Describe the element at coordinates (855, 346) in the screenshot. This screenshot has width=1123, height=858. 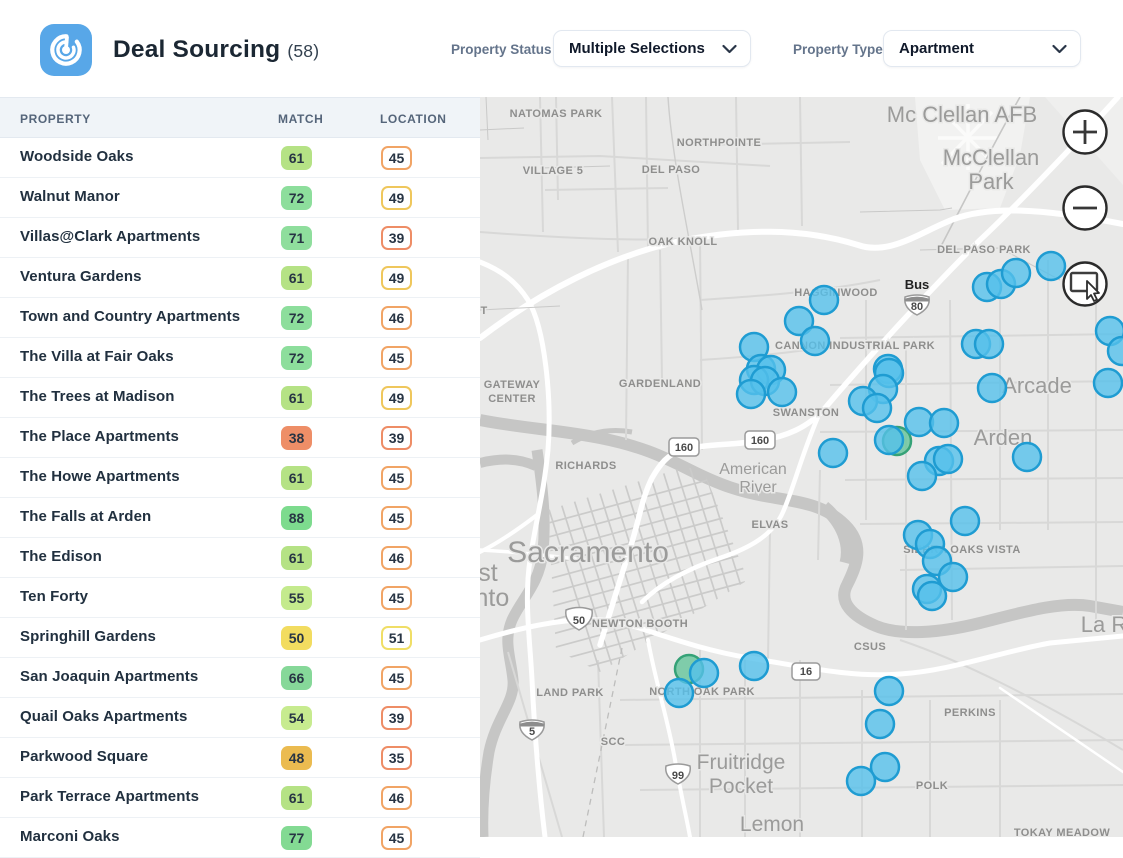
I see `svg-text: CANNON INDUSTRIAL PARK` at that location.